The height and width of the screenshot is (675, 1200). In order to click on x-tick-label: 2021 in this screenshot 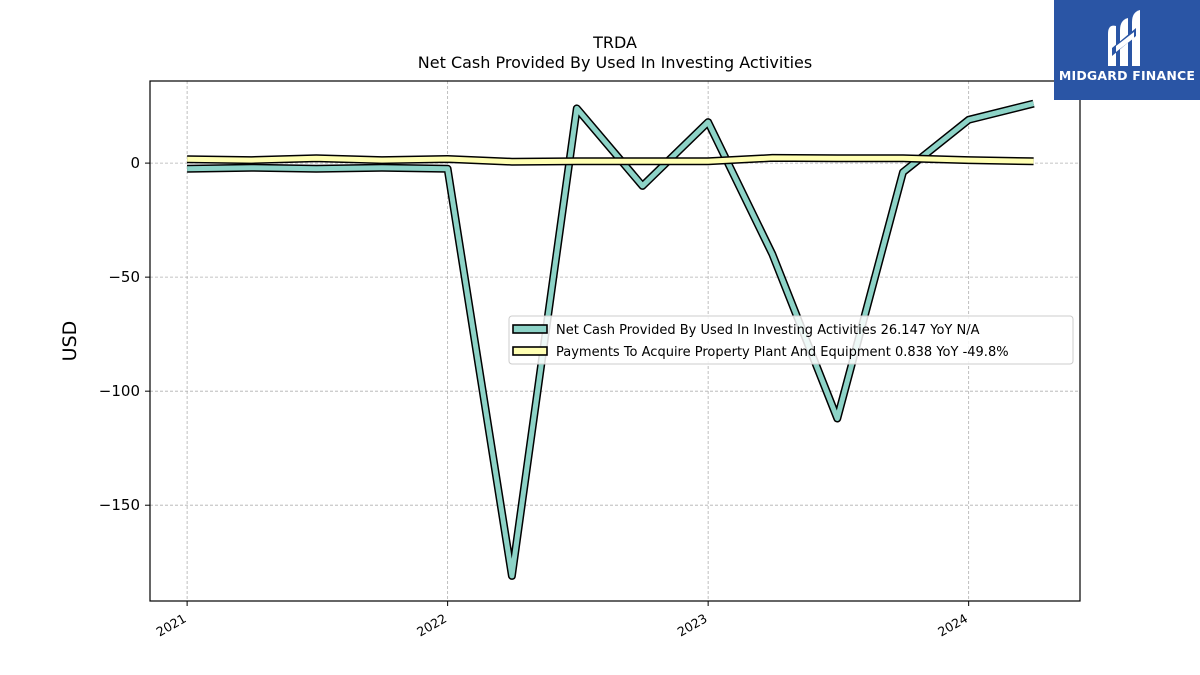, I will do `click(171, 625)`.